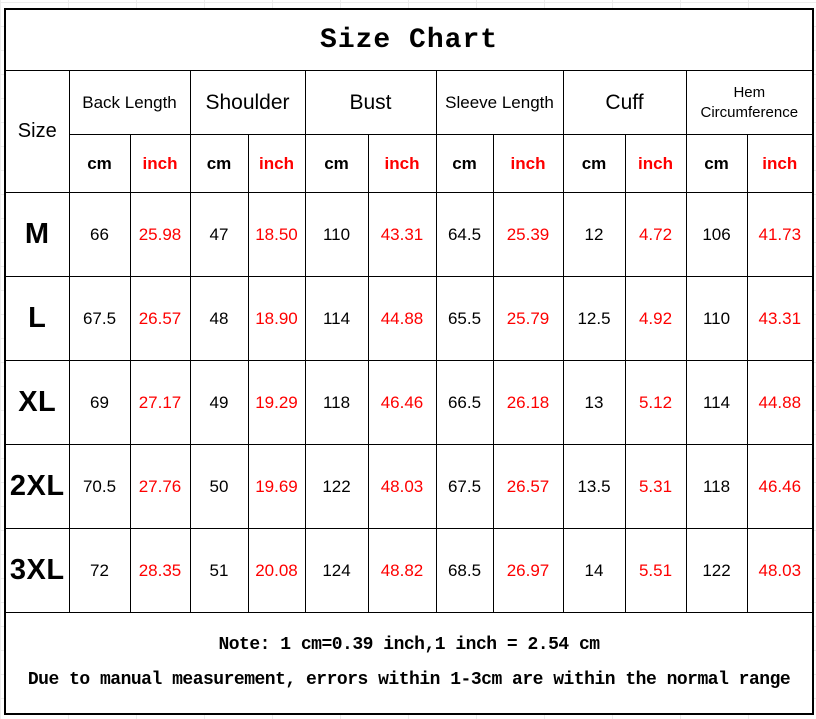 This screenshot has height=719, width=816. Describe the element at coordinates (219, 234) in the screenshot. I see `value-cell: 47` at that location.